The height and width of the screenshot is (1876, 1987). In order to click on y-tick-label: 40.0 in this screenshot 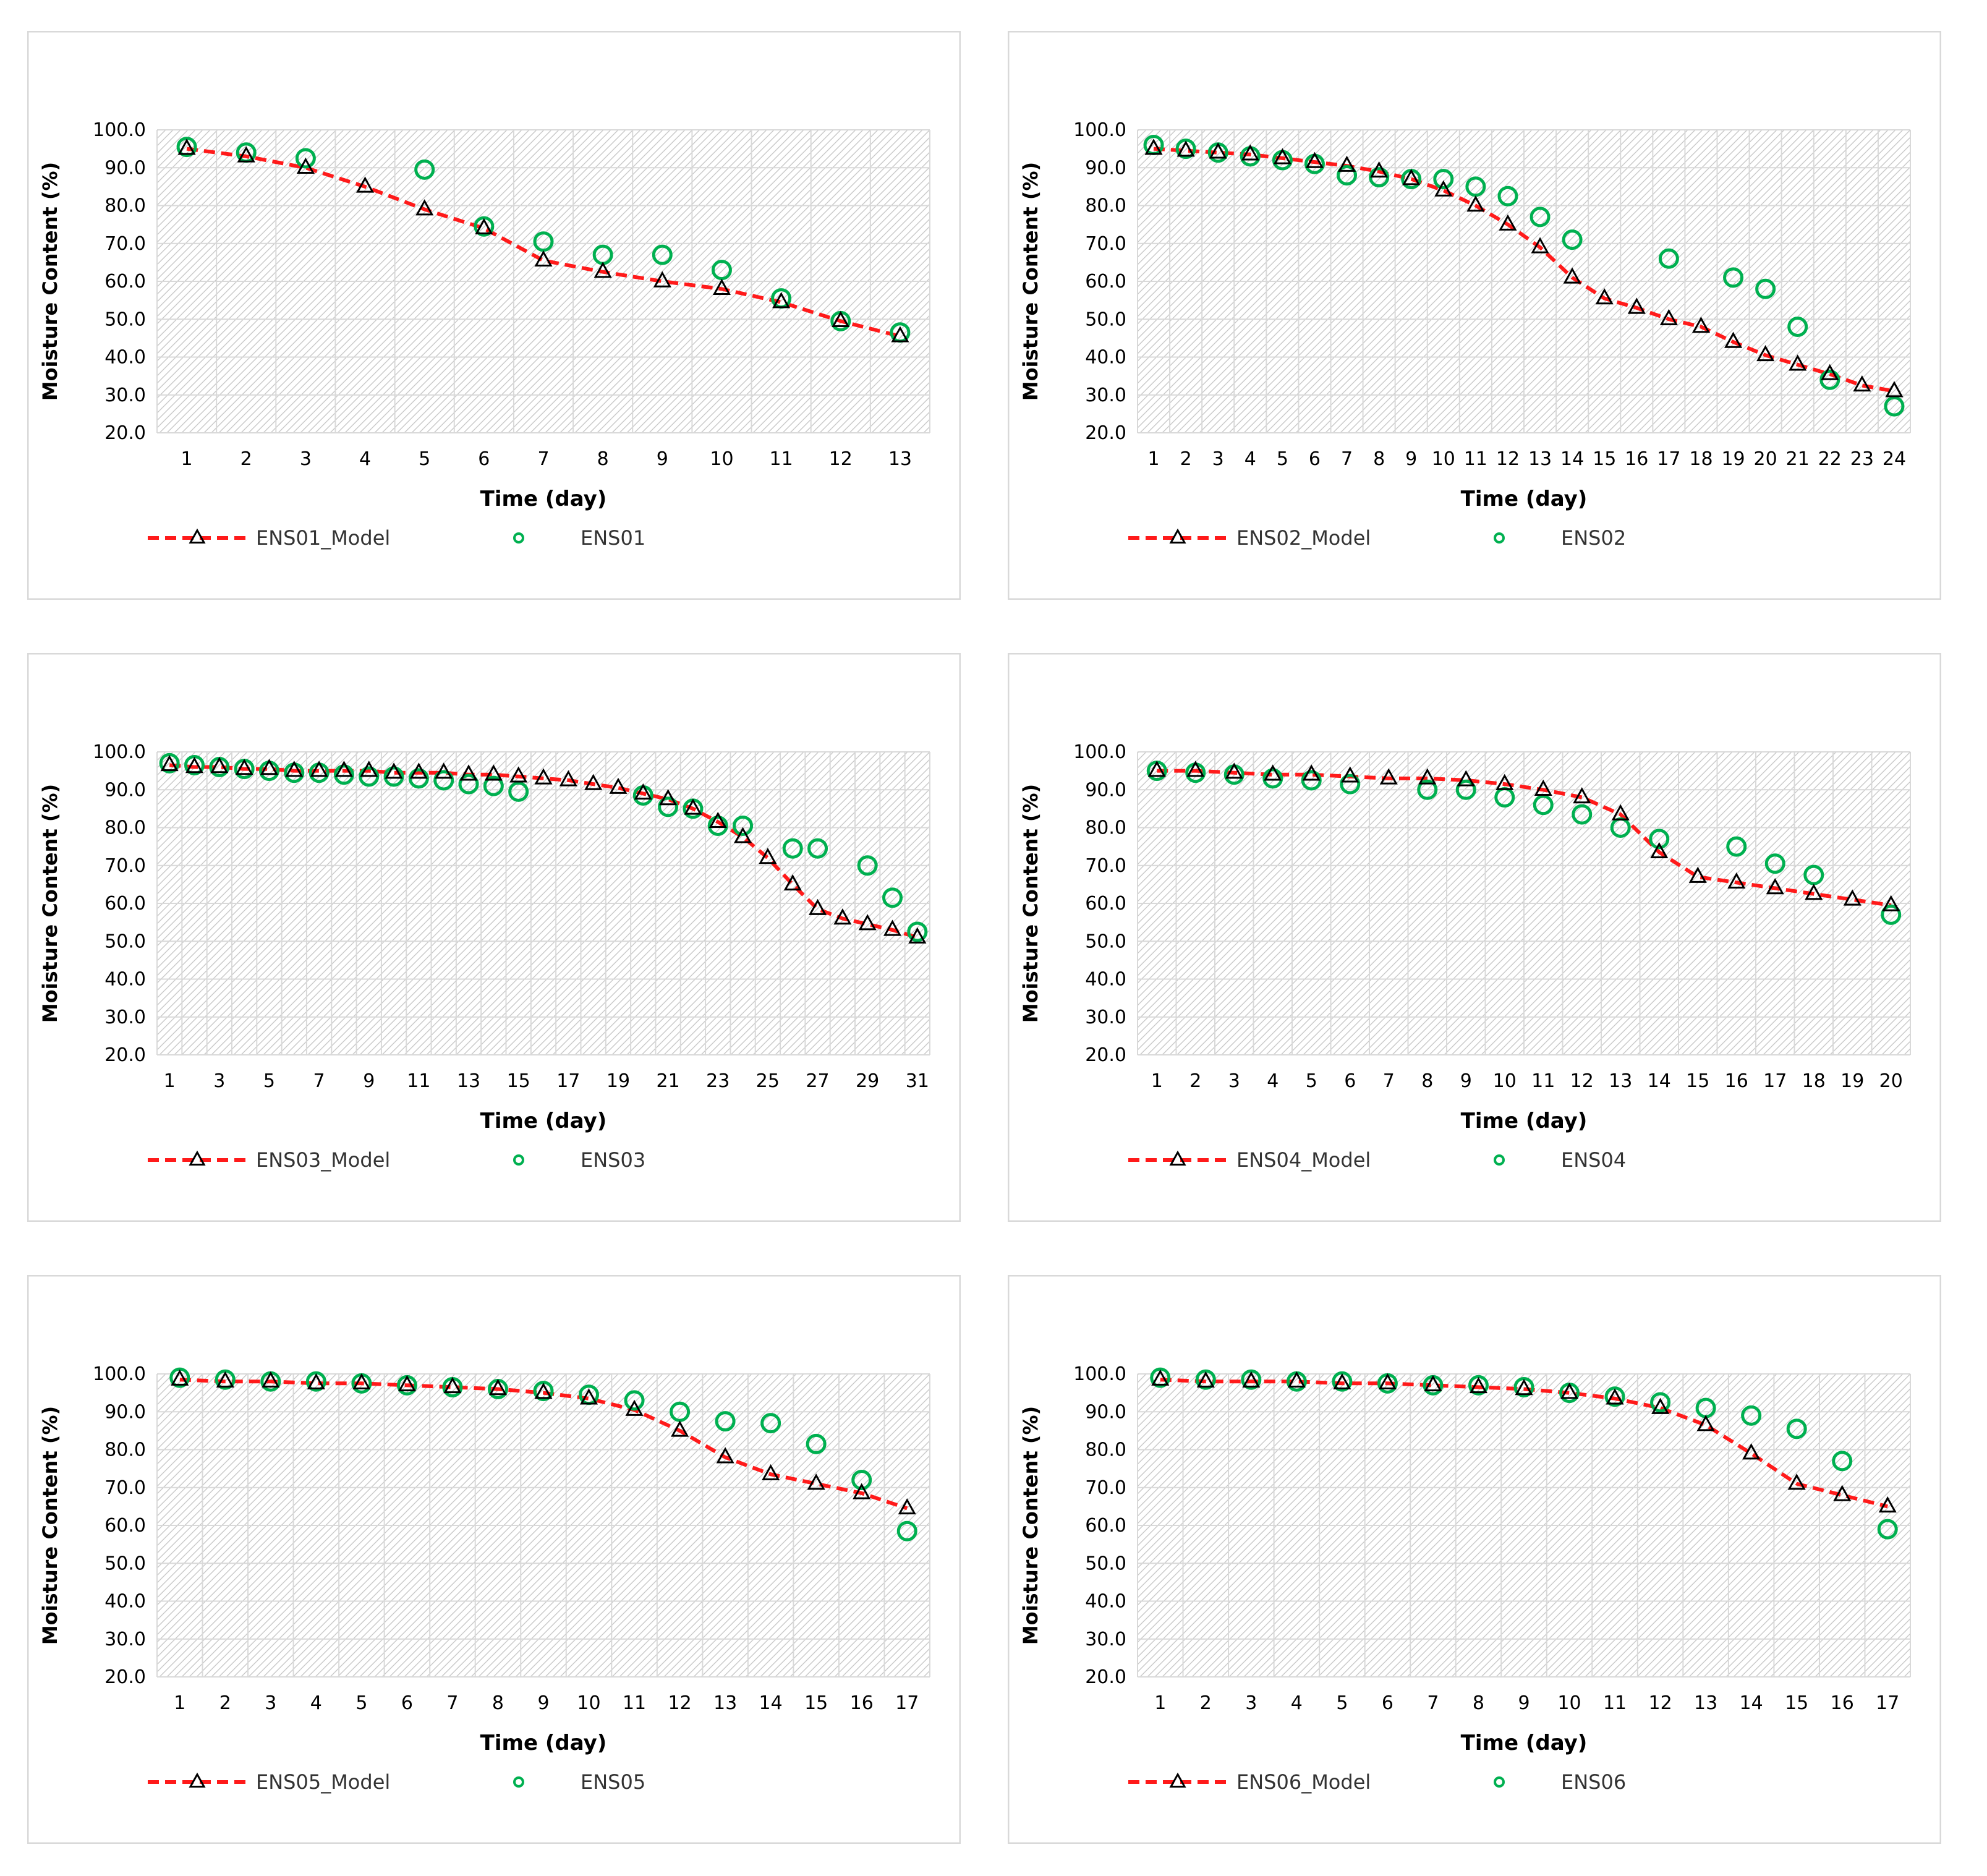, I will do `click(1106, 1602)`.